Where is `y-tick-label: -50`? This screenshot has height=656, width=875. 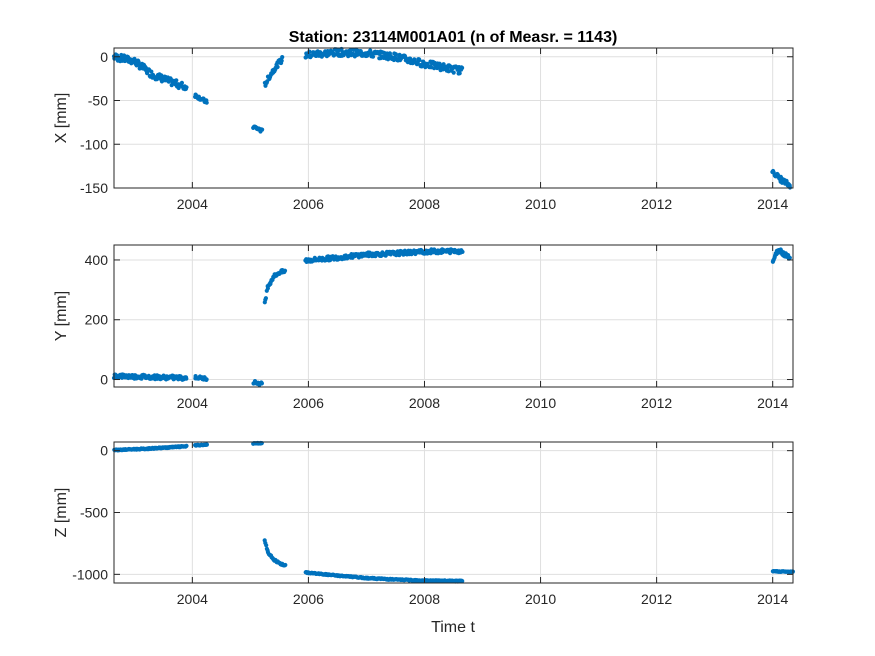 y-tick-label: -50 is located at coordinates (98, 101).